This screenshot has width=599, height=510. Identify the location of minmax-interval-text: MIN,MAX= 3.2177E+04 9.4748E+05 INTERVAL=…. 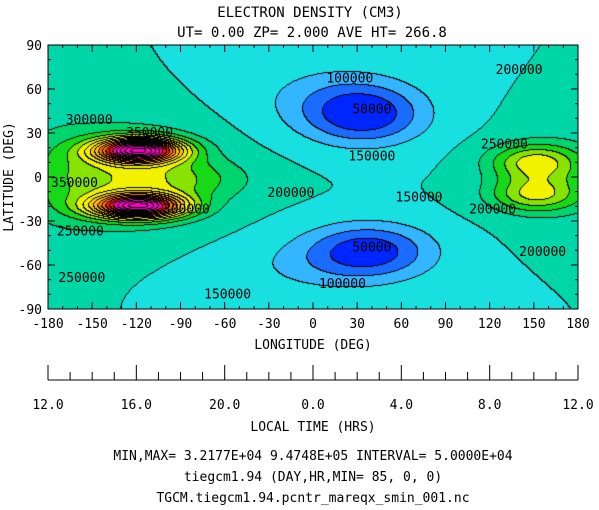
(312, 456).